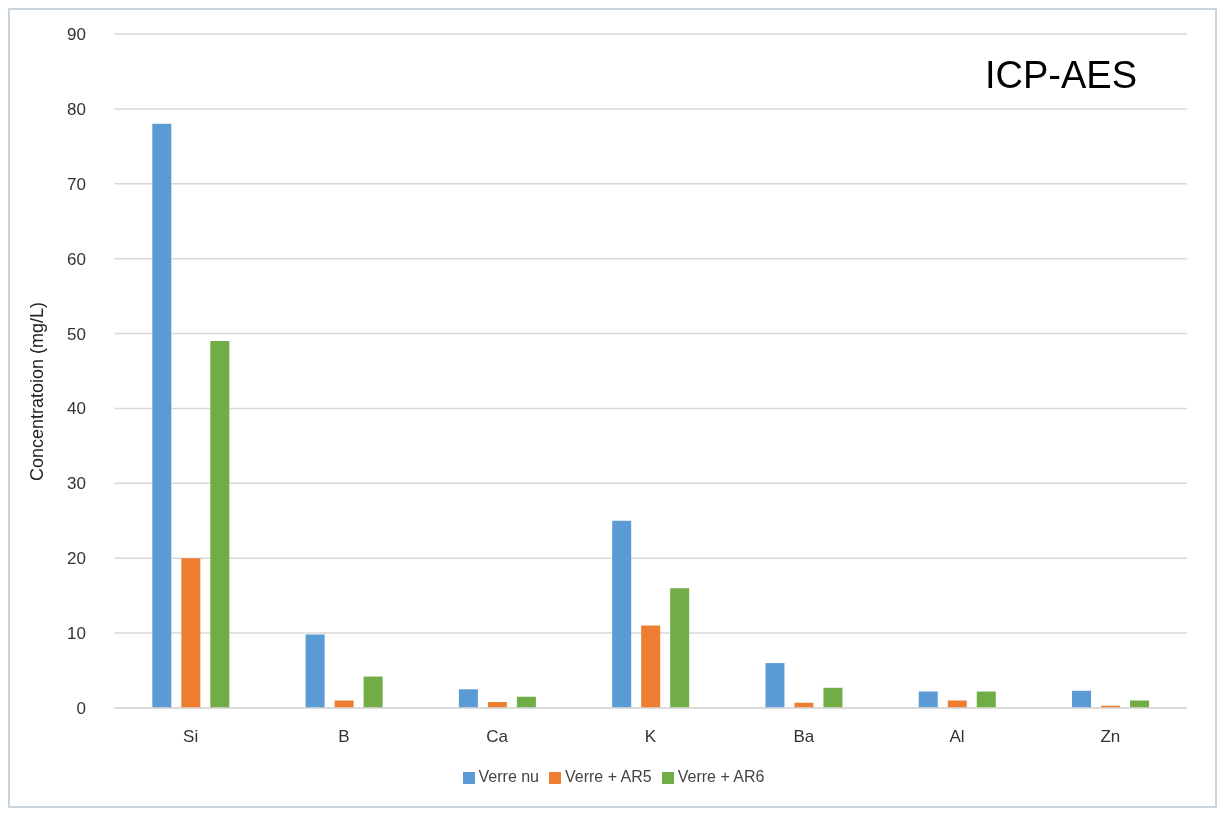  Describe the element at coordinates (721, 776) in the screenshot. I see `legend-label: Verre + AR6` at that location.